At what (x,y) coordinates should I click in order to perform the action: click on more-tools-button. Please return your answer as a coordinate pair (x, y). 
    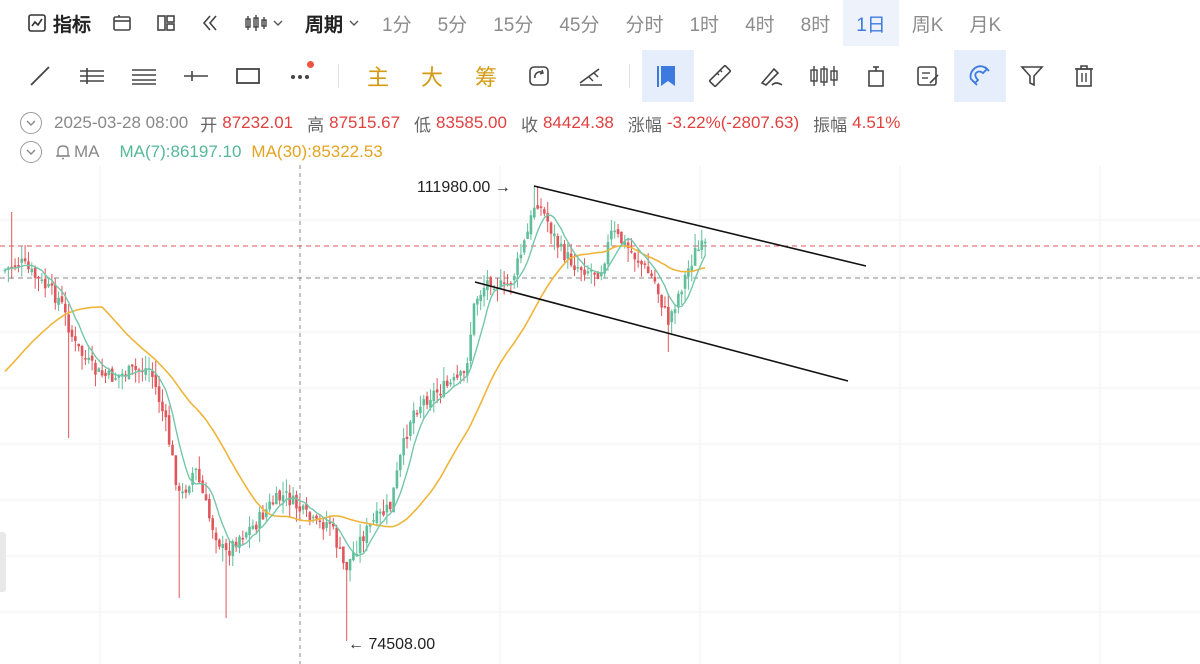
    Looking at the image, I should click on (300, 76).